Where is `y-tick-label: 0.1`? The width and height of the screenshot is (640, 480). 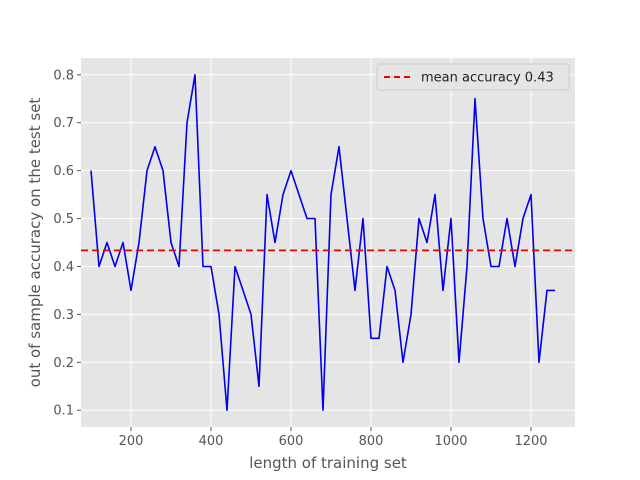
y-tick-label: 0.1 is located at coordinates (63, 411).